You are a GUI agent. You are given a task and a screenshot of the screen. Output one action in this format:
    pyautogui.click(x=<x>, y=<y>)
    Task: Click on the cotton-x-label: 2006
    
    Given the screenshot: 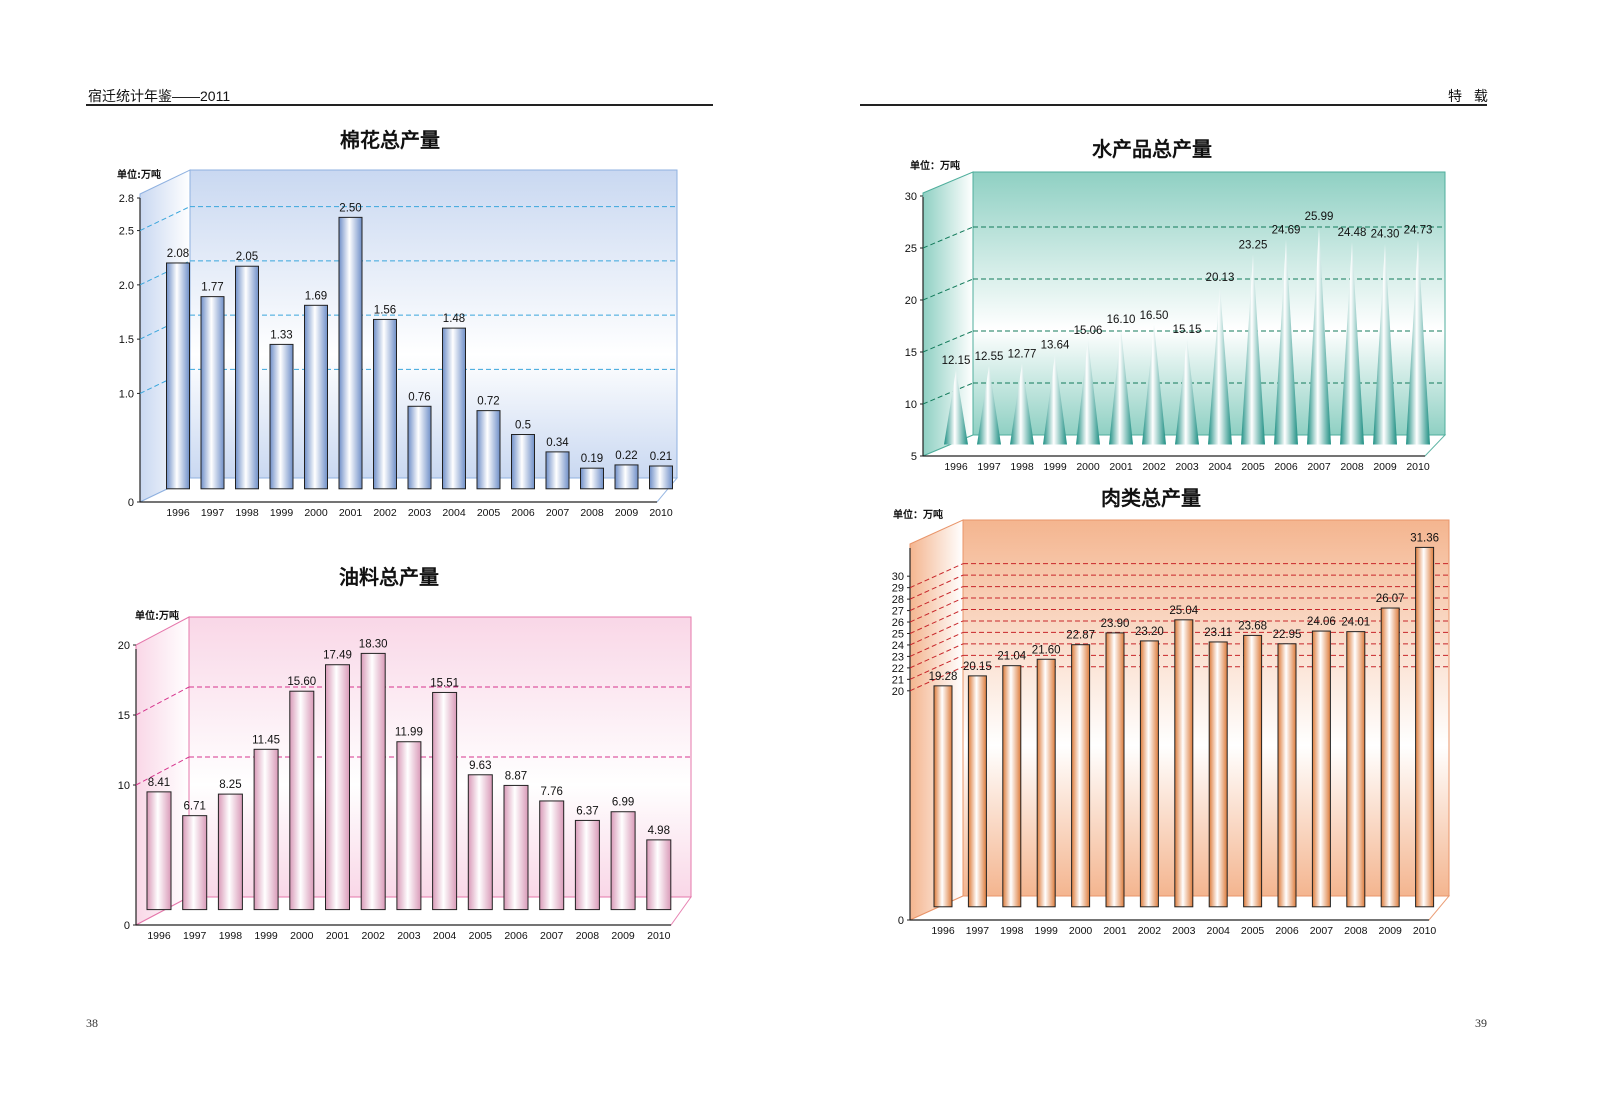 What is the action you would take?
    pyautogui.click(x=523, y=513)
    